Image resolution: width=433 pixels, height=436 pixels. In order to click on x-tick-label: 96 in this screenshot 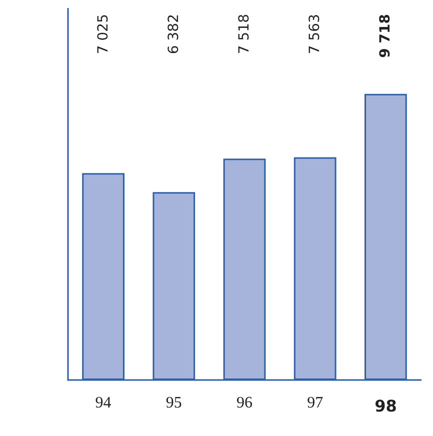, I will do `click(244, 403)`.